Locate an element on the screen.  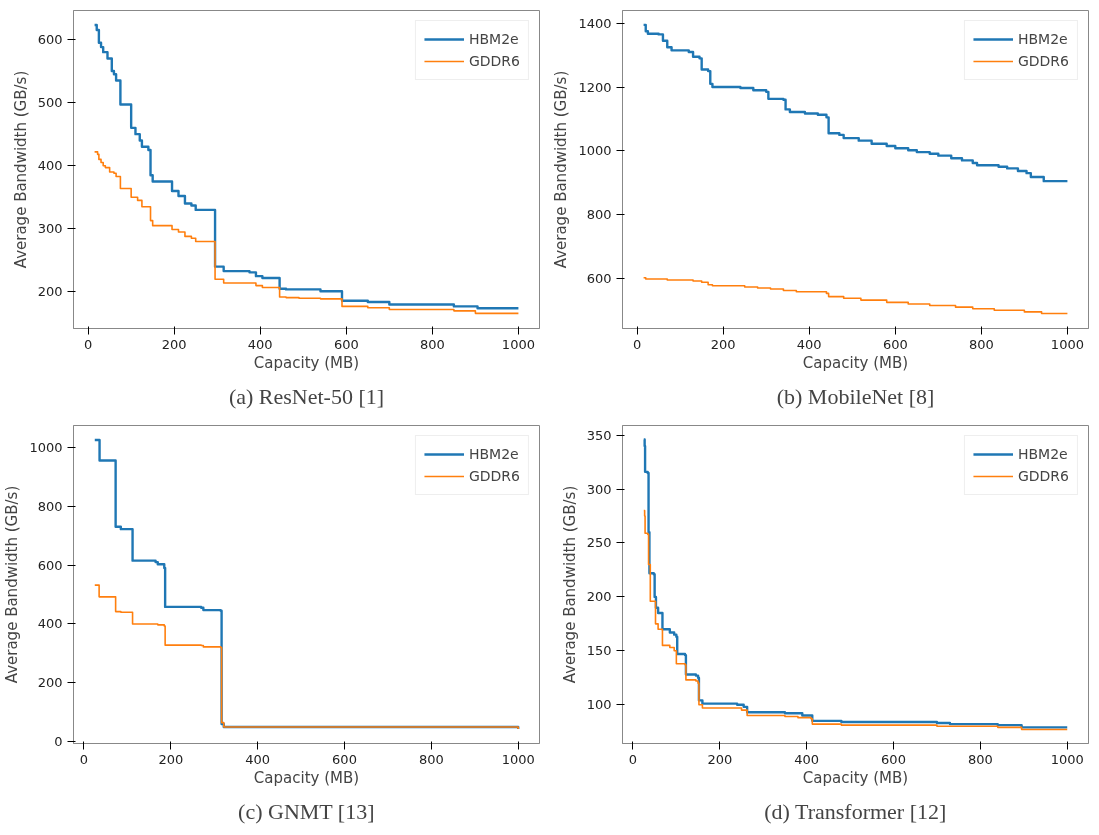
text: (b) MobileNet [8] is located at coordinates (855, 396).